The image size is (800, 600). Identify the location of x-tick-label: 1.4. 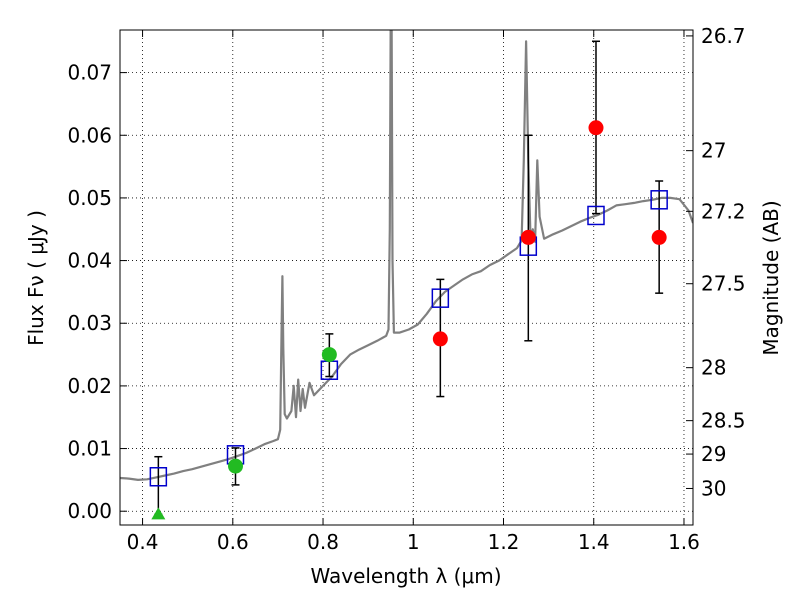
(594, 542).